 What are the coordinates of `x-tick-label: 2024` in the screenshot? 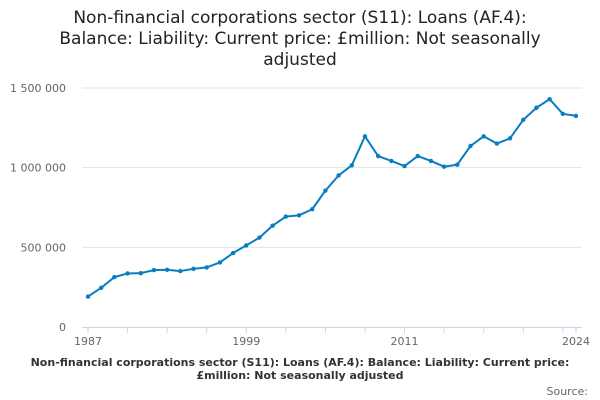 It's located at (576, 341).